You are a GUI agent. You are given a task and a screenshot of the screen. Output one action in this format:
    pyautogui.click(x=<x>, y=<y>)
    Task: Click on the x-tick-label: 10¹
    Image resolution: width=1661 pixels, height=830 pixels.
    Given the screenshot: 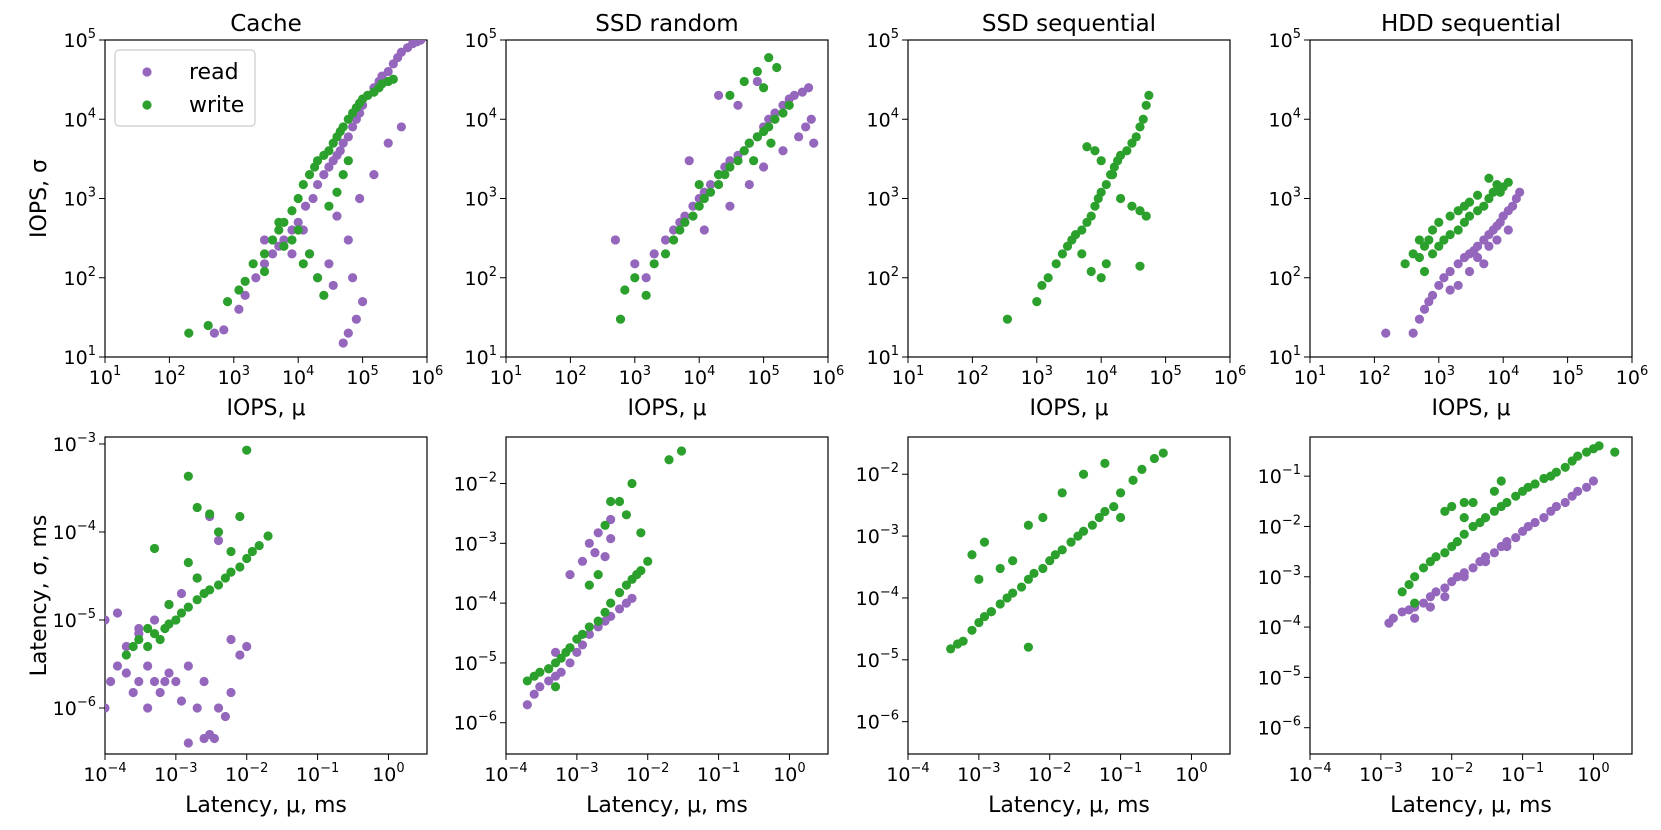 What is the action you would take?
    pyautogui.click(x=105, y=376)
    